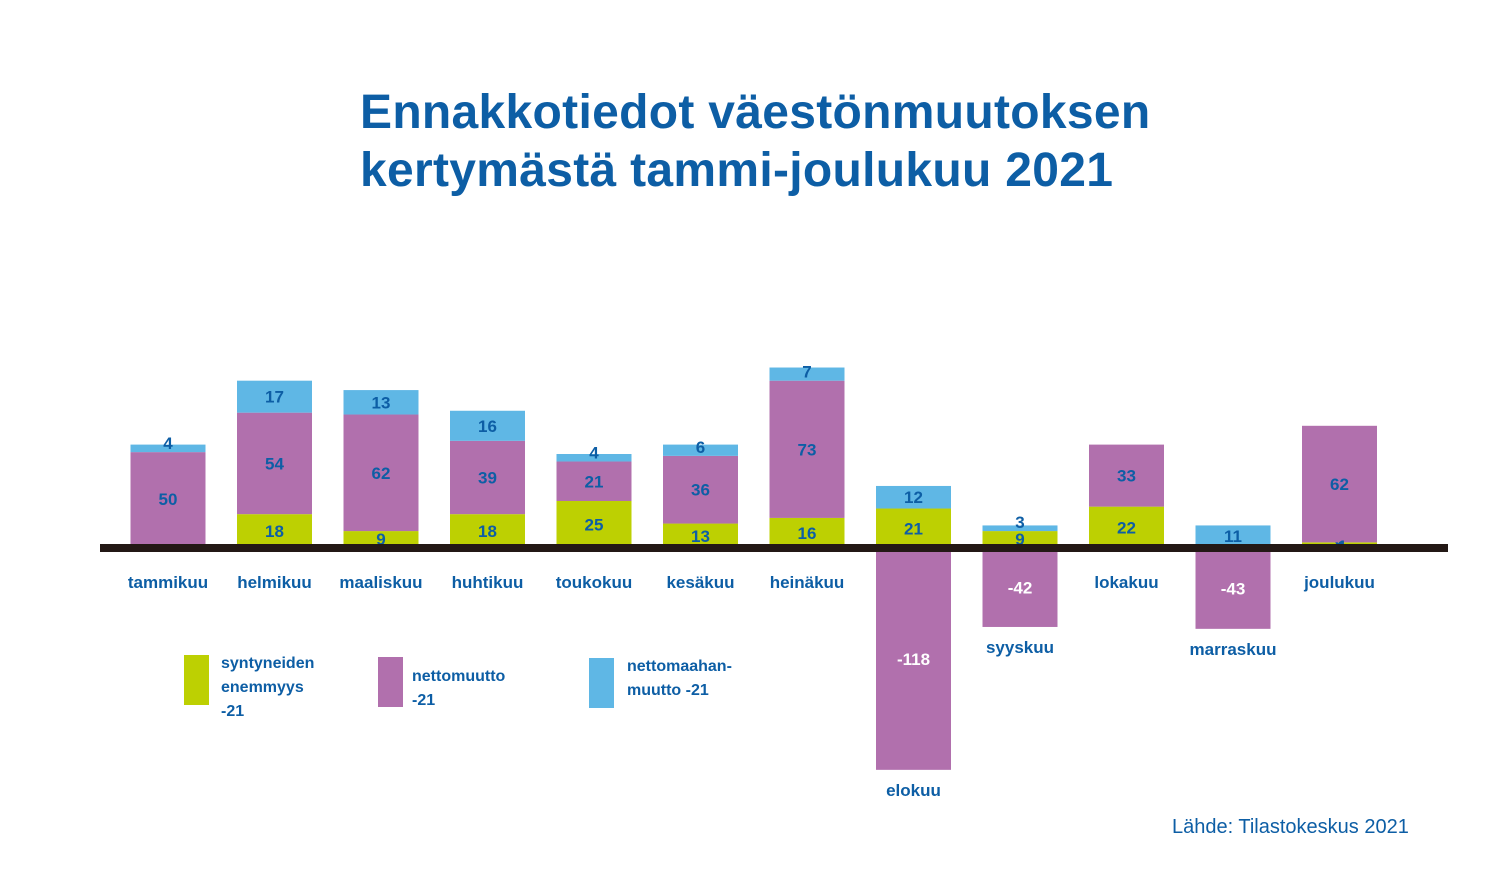  I want to click on bar-immigration-marraskuu, so click(1233, 536).